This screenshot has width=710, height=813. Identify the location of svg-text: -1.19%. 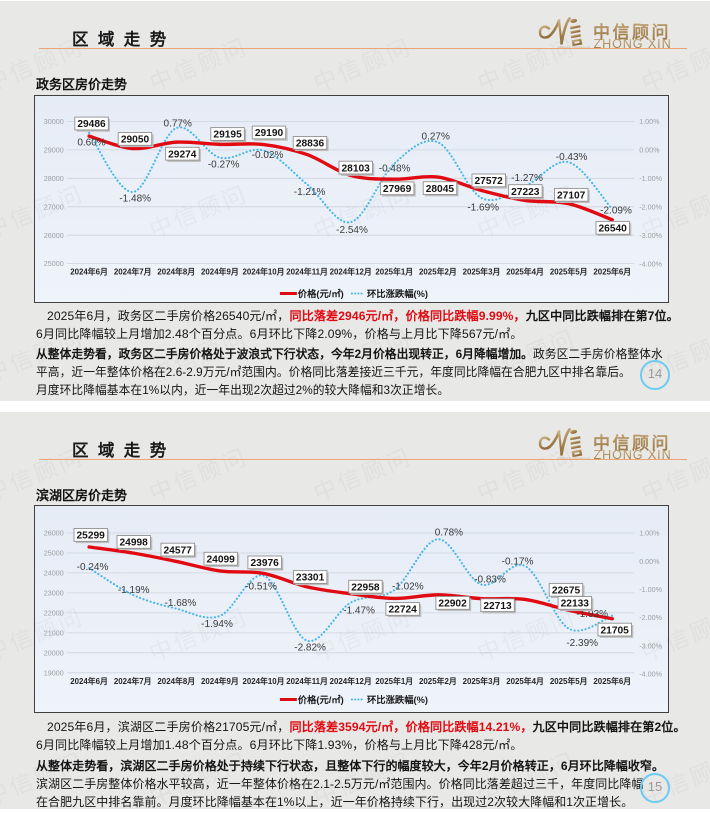
(134, 590).